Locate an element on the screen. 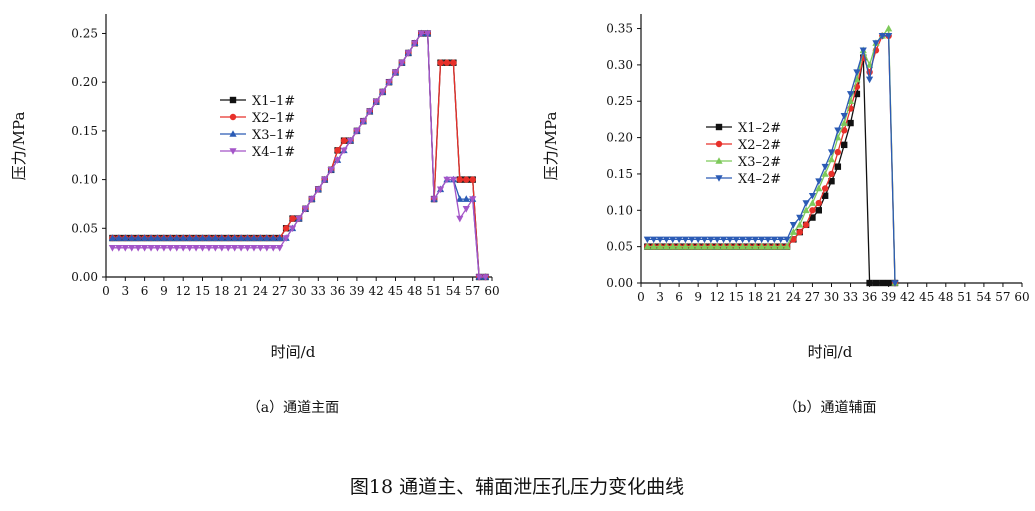 The width and height of the screenshot is (1035, 511). x-tick-label: 21 is located at coordinates (240, 291).